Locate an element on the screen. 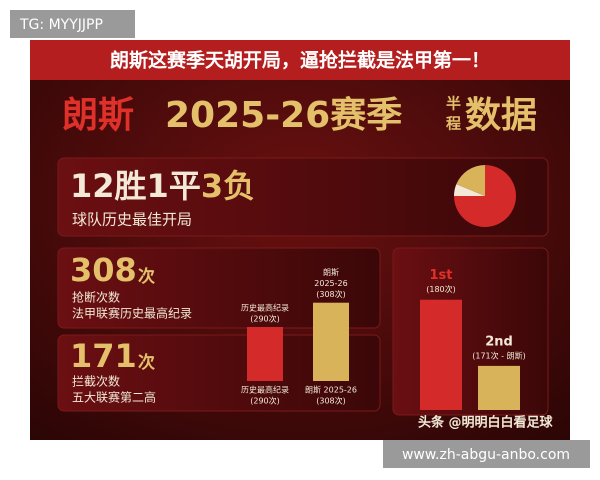 This screenshot has width=600, height=480. x-tick-label: 历史最高纪录 is located at coordinates (265, 390).